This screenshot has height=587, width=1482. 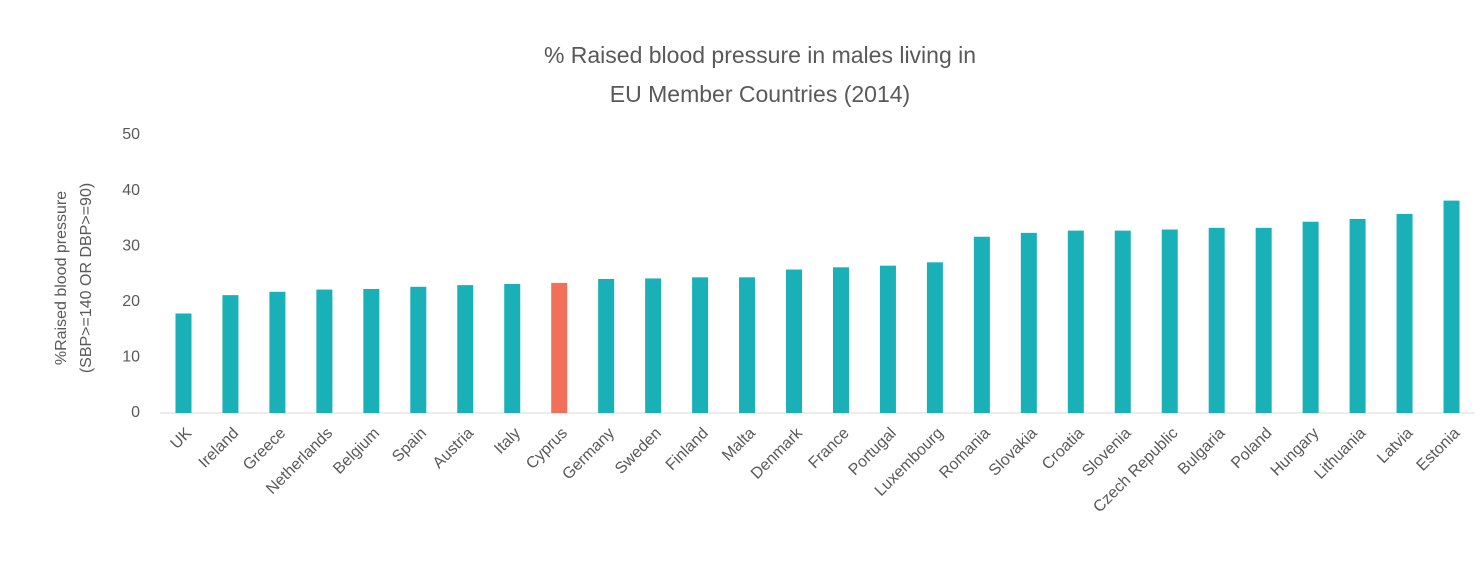 I want to click on y-tick-label: 40, so click(x=131, y=190).